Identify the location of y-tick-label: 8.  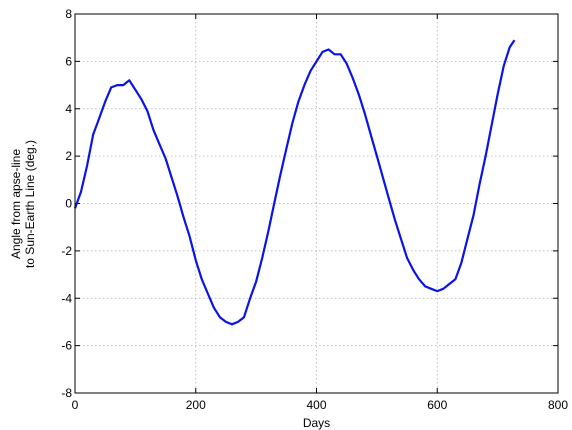
(68, 14).